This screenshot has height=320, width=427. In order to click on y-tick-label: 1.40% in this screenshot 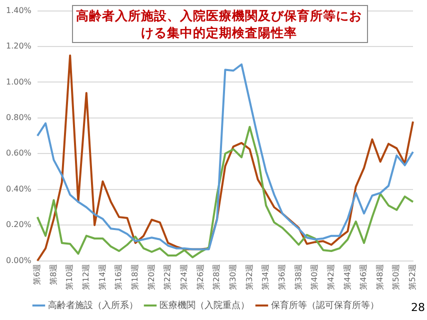, I will do `click(19, 10)`.